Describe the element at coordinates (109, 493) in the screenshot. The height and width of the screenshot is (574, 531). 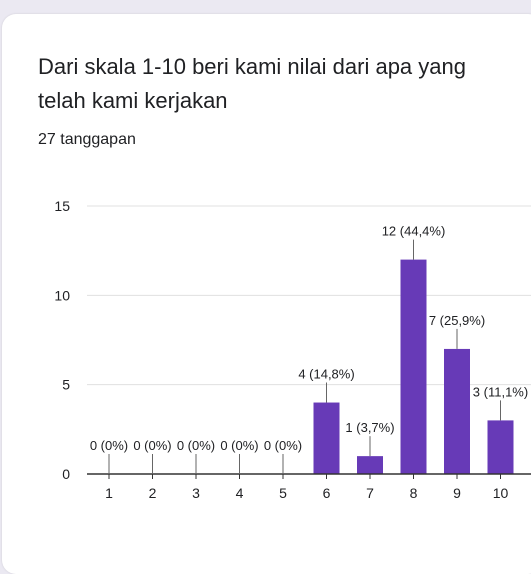
I see `x-tick-label: 1` at that location.